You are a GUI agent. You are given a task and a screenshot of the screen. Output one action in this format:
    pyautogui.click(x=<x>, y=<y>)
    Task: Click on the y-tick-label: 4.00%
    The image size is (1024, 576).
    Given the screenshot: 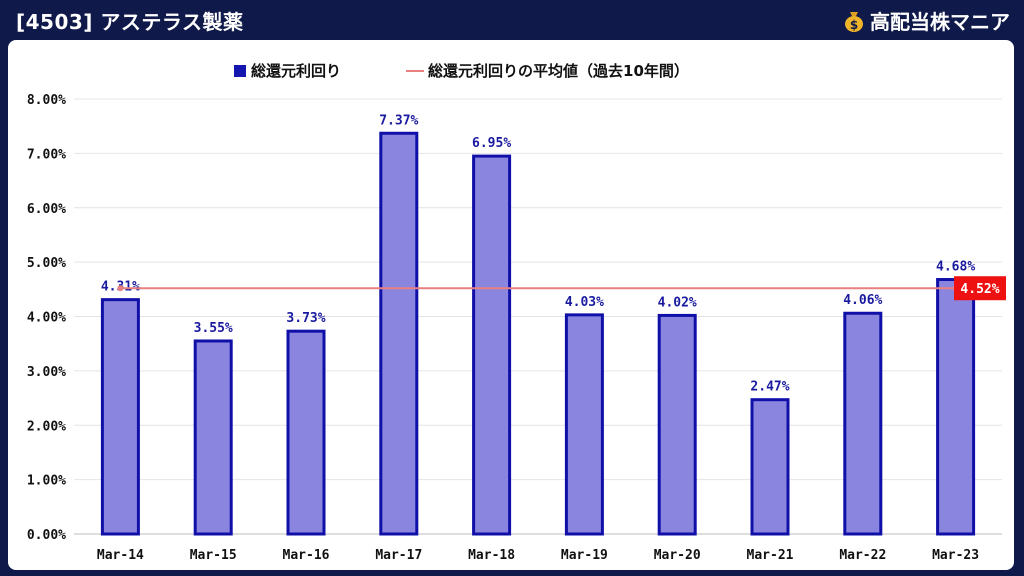 What is the action you would take?
    pyautogui.click(x=46, y=318)
    